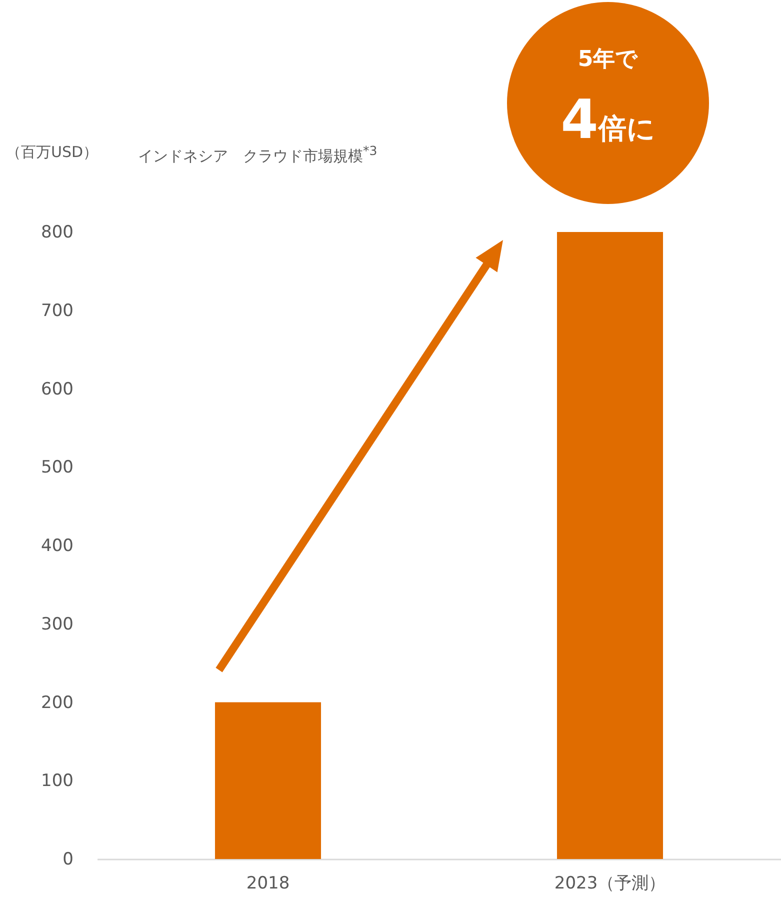  I want to click on y-tick-label: 300, so click(57, 624).